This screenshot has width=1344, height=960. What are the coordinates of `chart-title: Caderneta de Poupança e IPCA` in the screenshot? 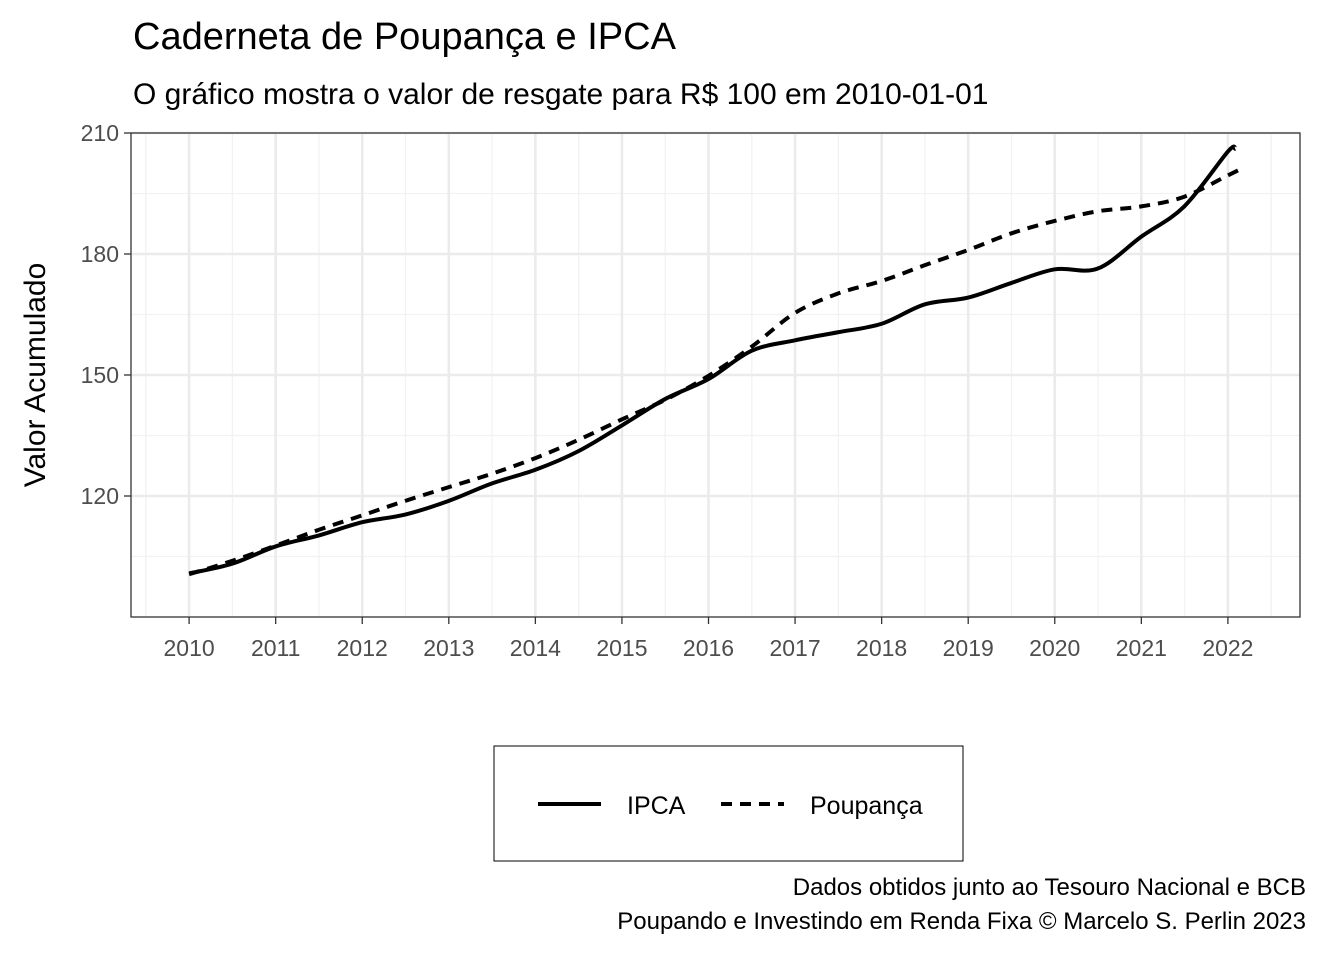 It's located at (404, 37).